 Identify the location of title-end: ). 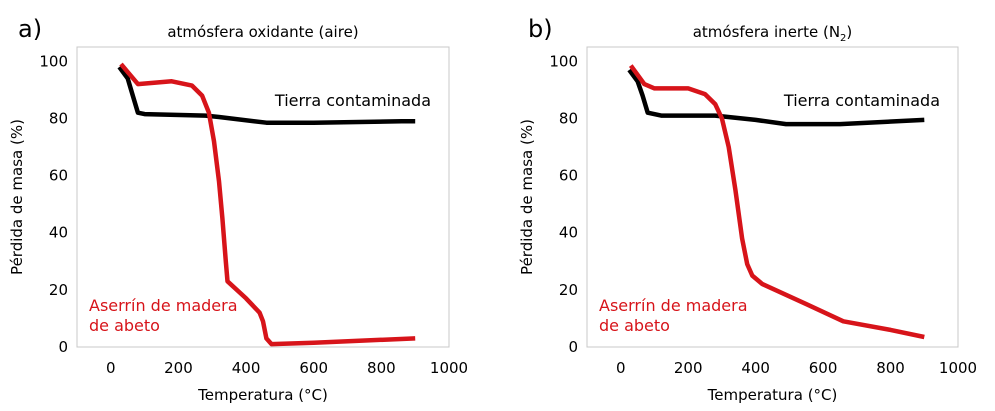
(849, 32).